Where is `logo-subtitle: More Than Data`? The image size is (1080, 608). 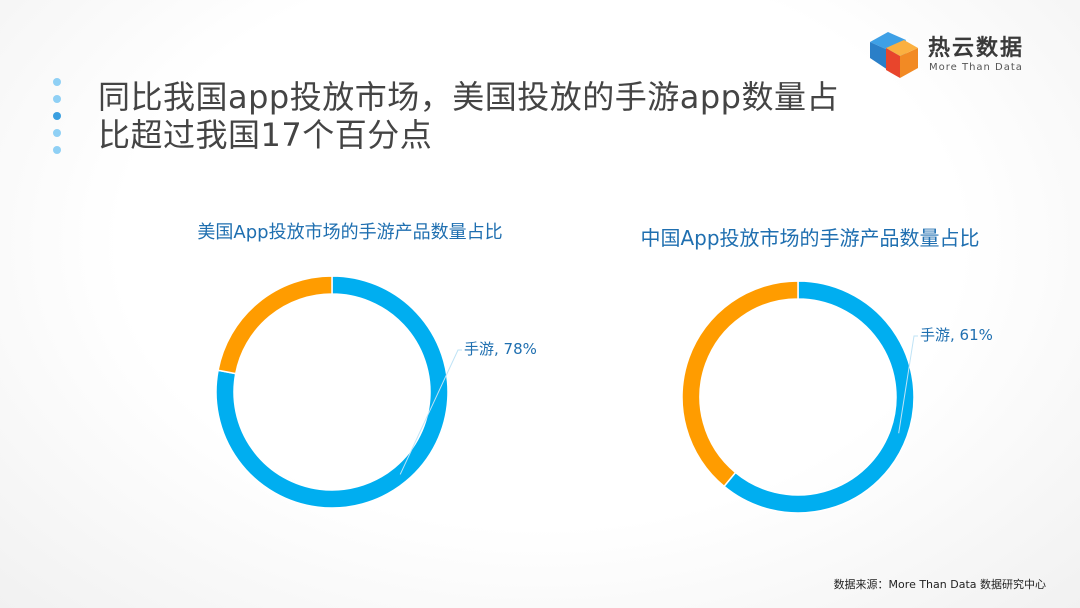 logo-subtitle: More Than Data is located at coordinates (976, 67).